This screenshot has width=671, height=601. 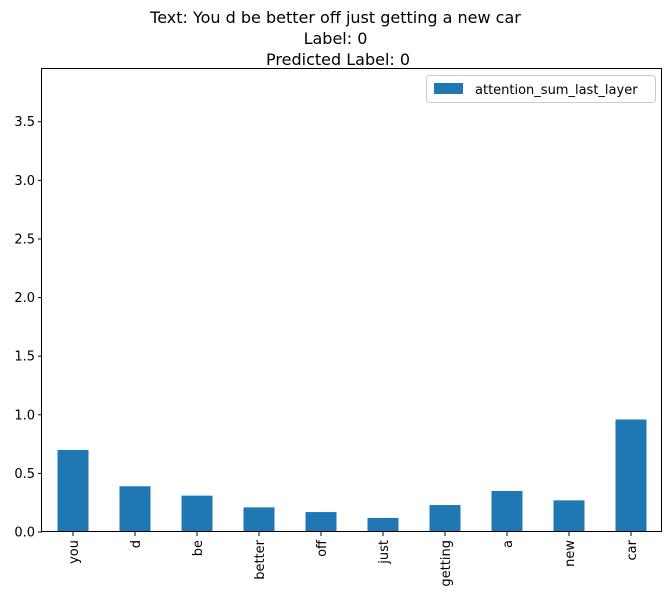 What do you see at coordinates (24, 239) in the screenshot?
I see `y-tick-label: 2.5` at bounding box center [24, 239].